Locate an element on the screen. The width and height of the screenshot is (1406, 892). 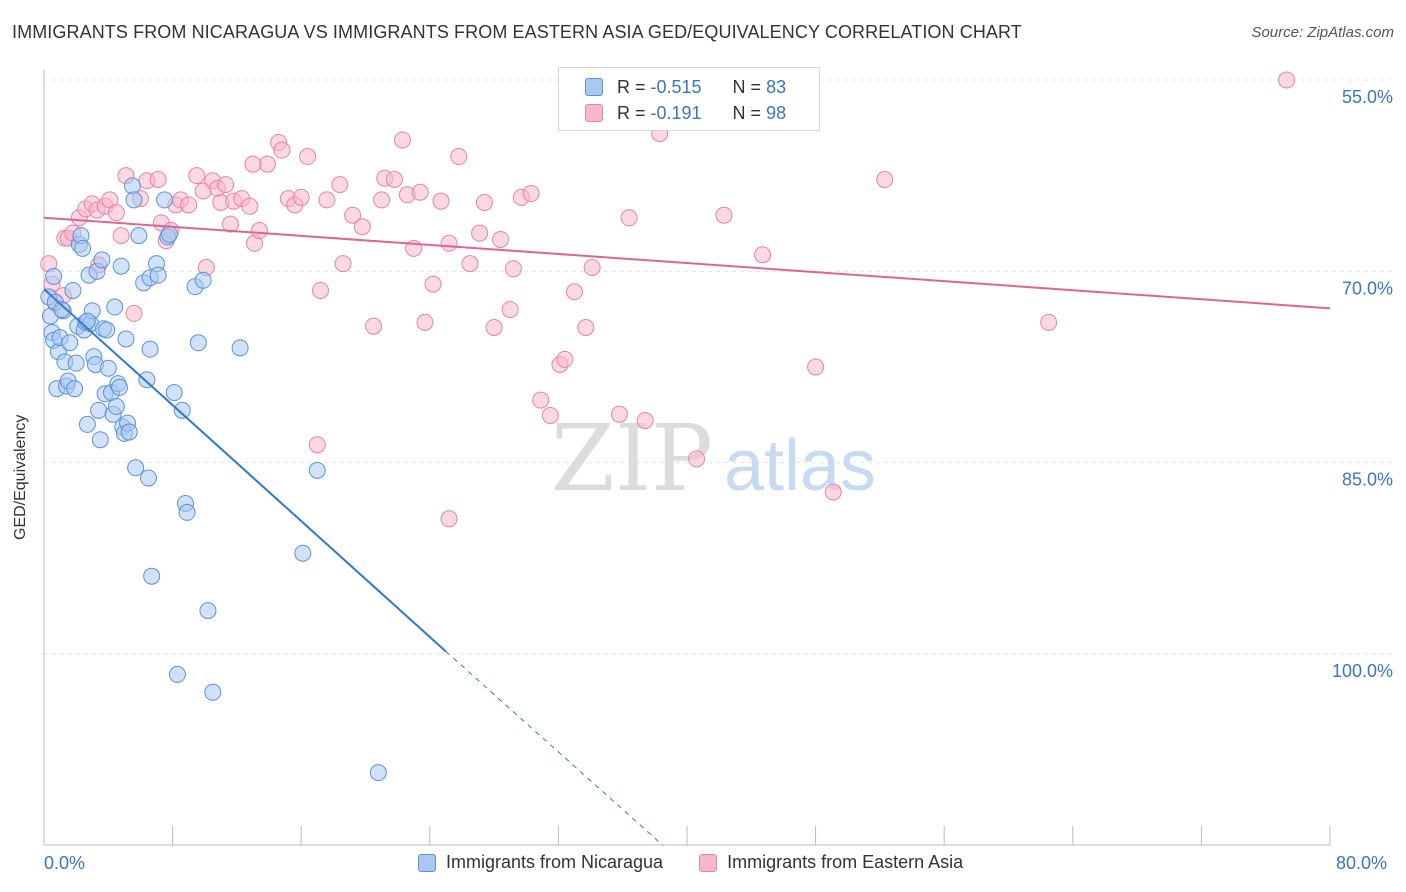
x-max-label: 80.0% is located at coordinates (1362, 863).